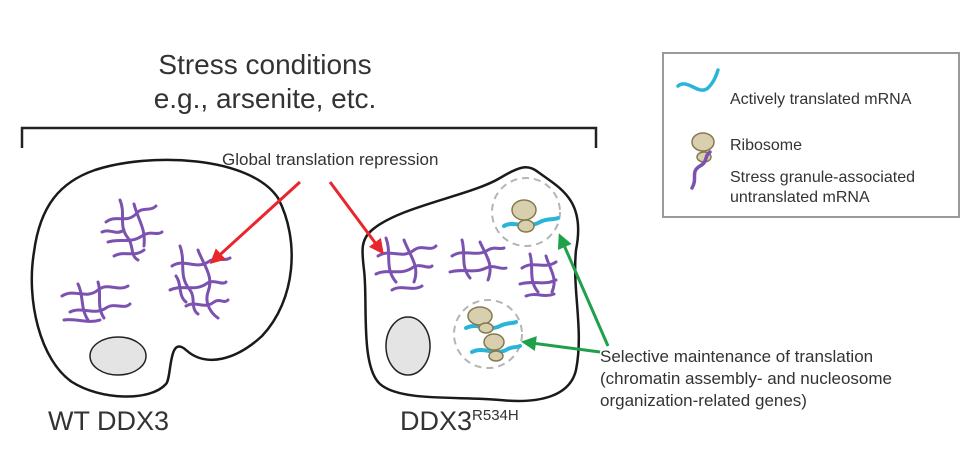  I want to click on stress-bracket, so click(309, 137).